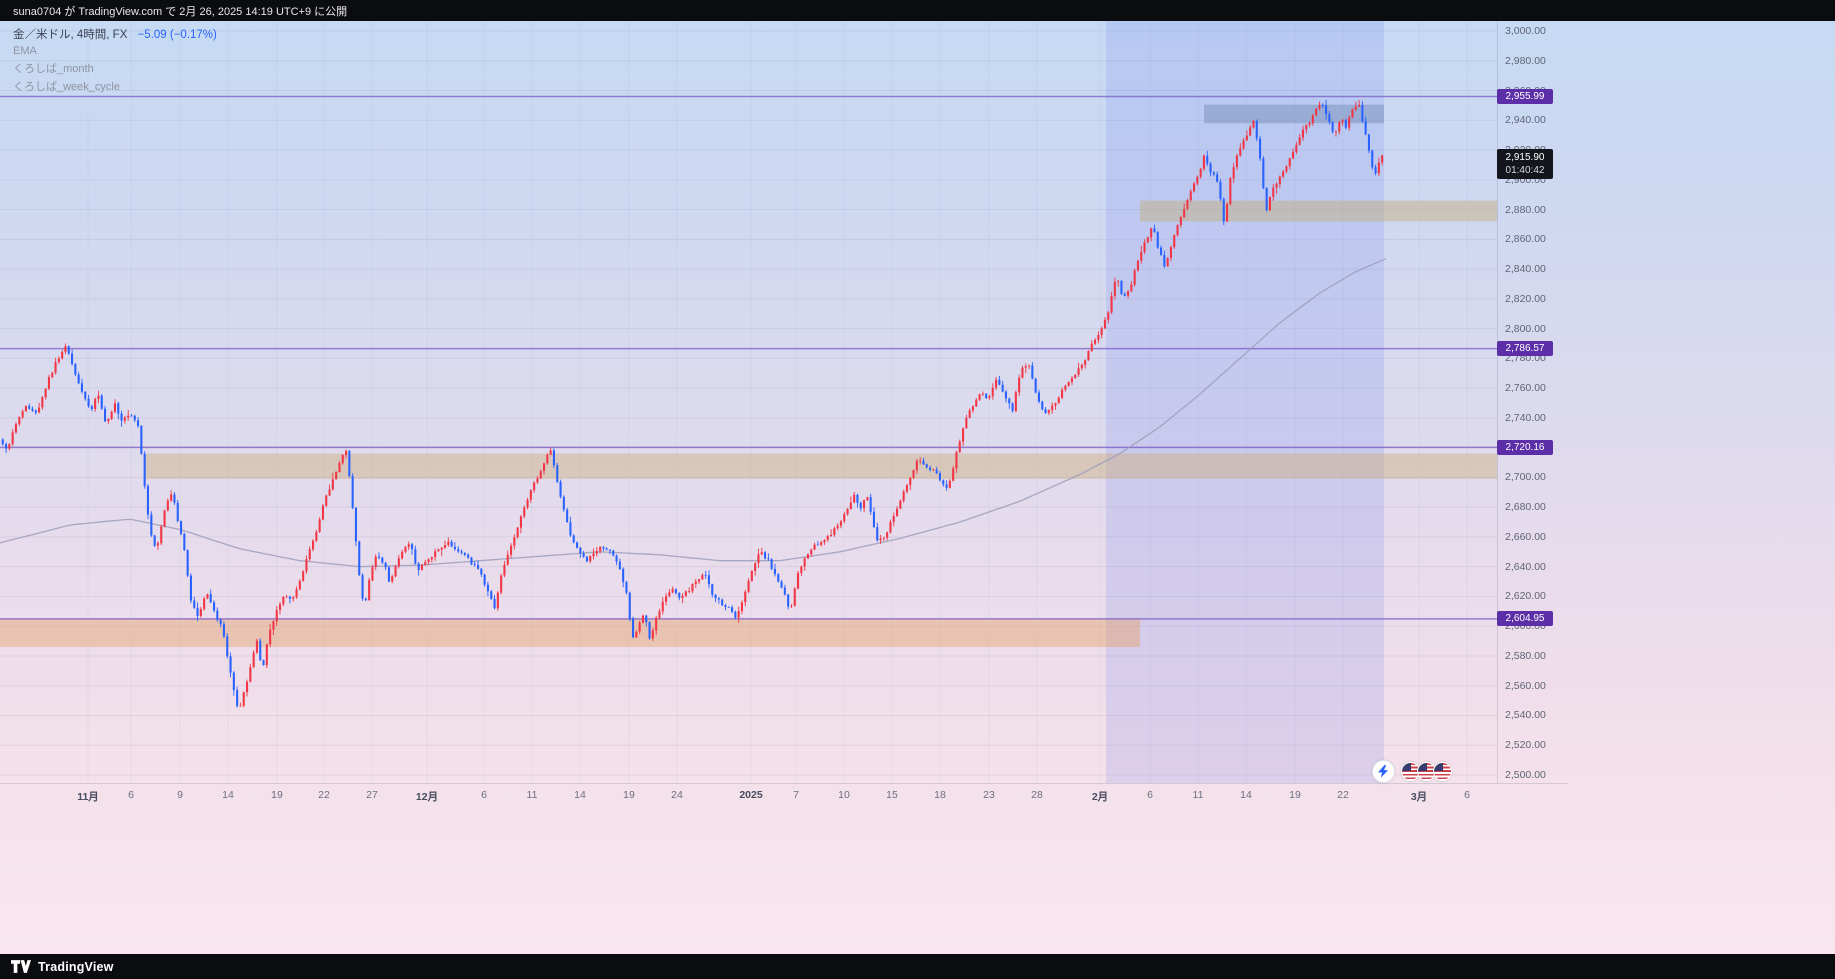 The height and width of the screenshot is (979, 1835). I want to click on price-axis-border, so click(1497, 402).